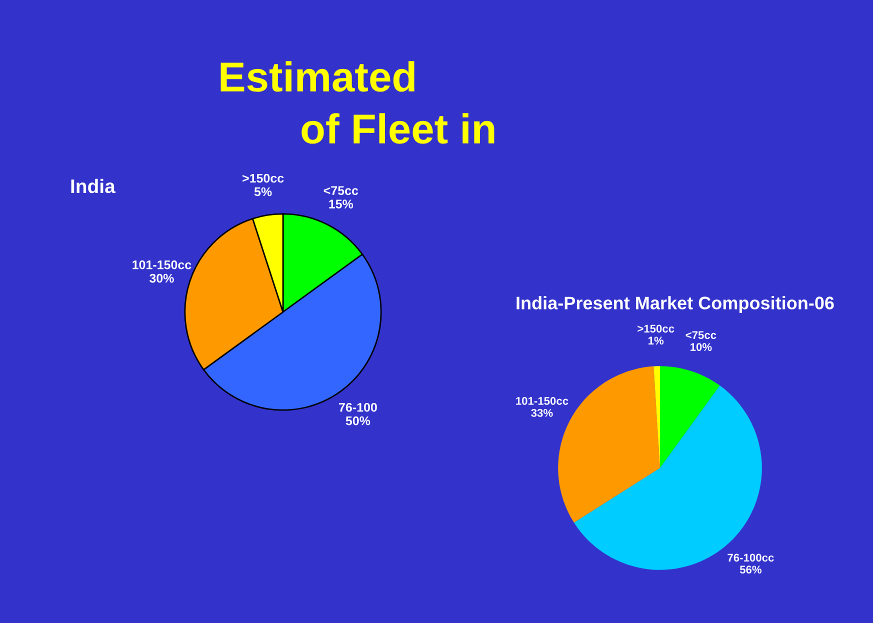 This screenshot has height=623, width=873. Describe the element at coordinates (263, 191) in the screenshot. I see `data-label: 5%` at that location.